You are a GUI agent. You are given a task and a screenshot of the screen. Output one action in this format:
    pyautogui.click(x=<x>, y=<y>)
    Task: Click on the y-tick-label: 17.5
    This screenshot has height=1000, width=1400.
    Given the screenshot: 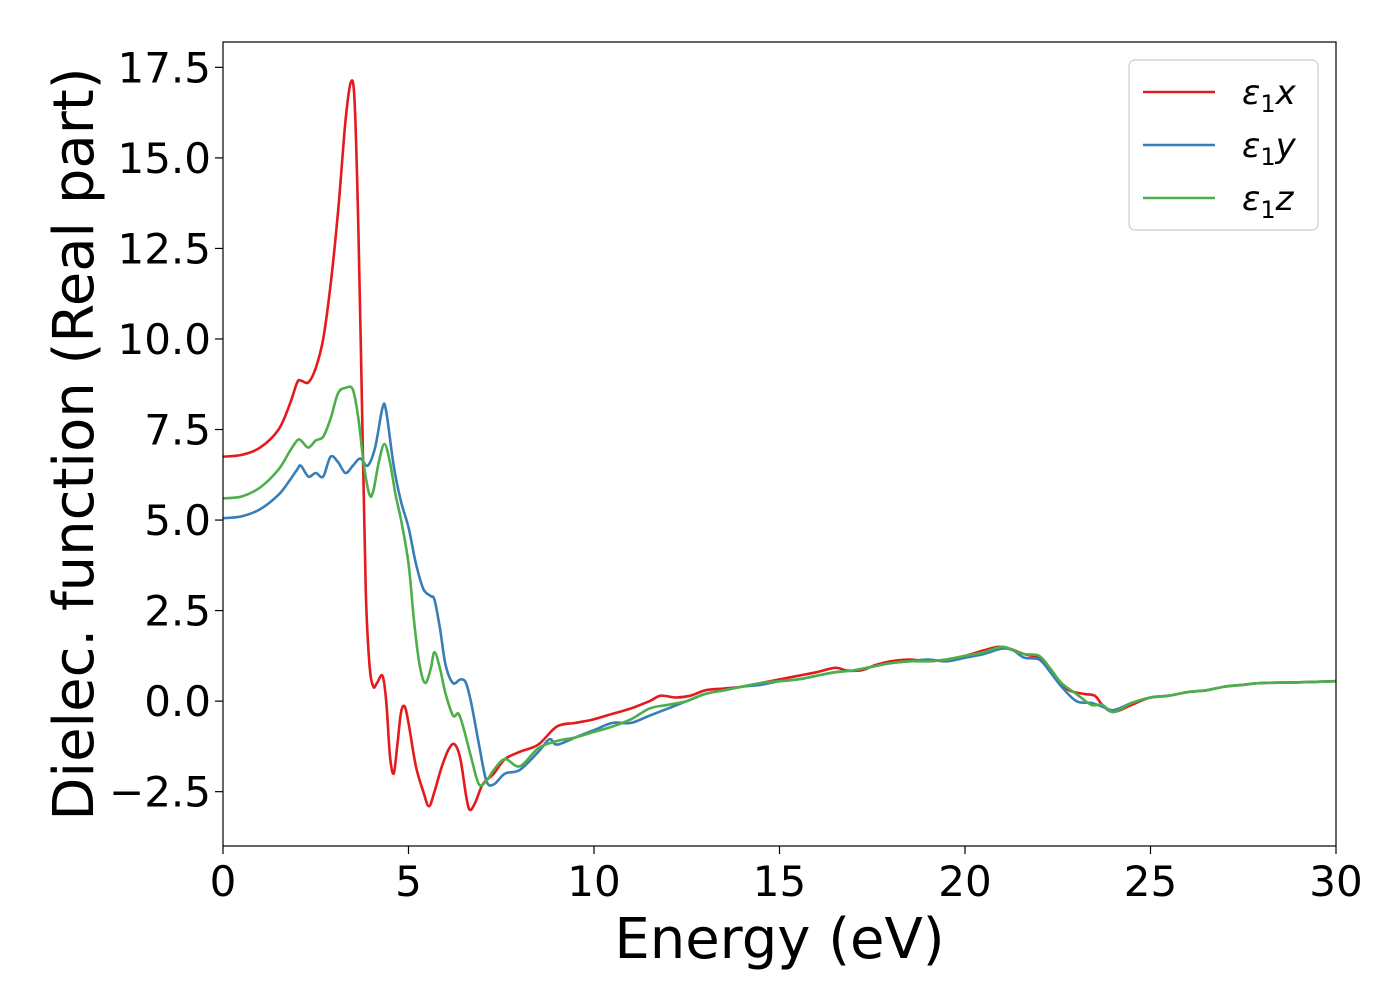 What is the action you would take?
    pyautogui.click(x=164, y=67)
    